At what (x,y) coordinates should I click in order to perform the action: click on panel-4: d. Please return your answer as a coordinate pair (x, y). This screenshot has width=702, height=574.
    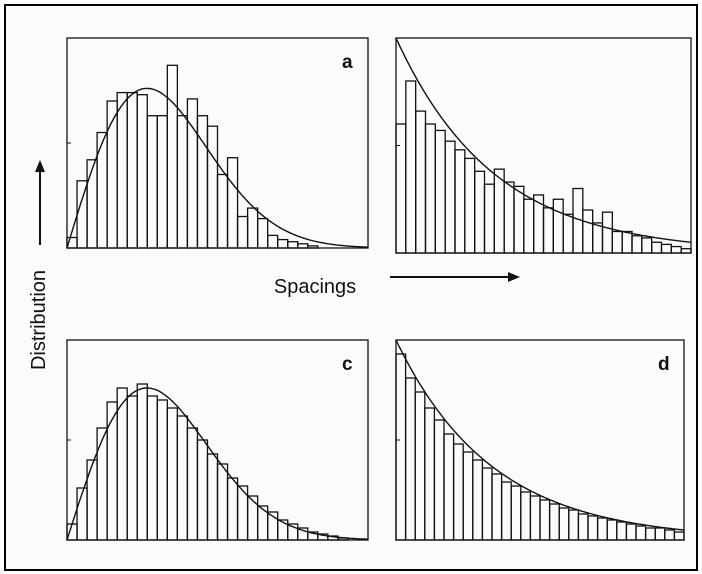
    Looking at the image, I should click on (540, 440).